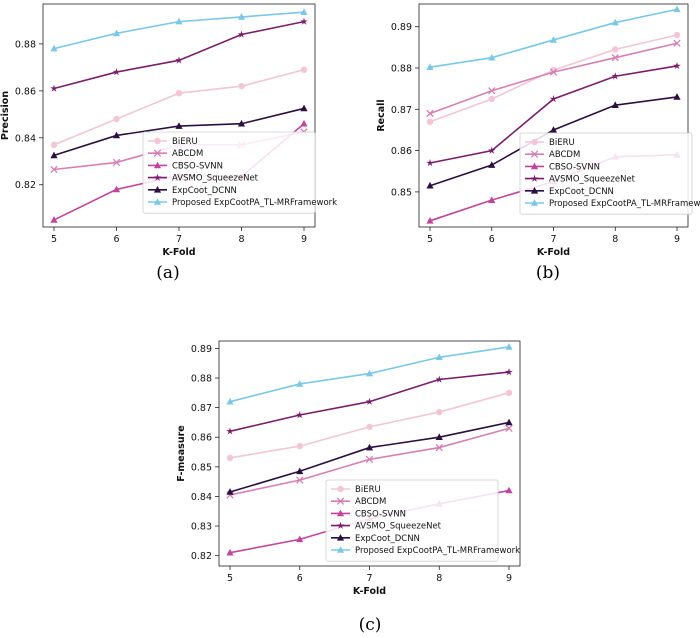  Describe the element at coordinates (201, 438) in the screenshot. I see `y-tick-label: 0.86` at that location.